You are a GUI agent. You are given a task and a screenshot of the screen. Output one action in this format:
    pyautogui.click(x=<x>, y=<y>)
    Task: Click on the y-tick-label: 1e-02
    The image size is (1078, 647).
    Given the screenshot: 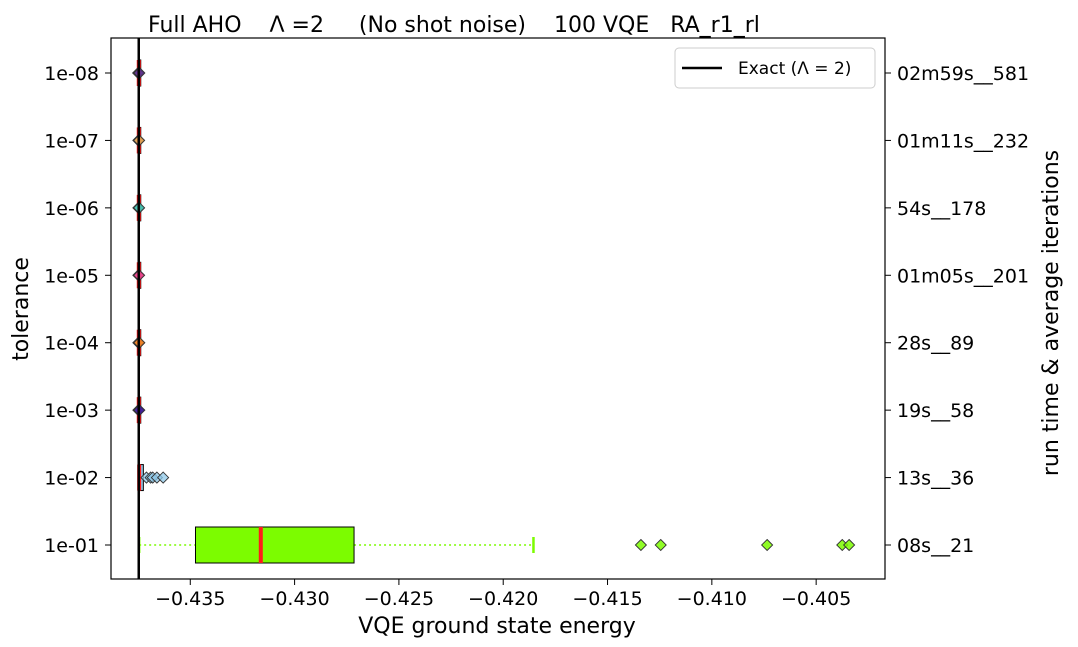 What is the action you would take?
    pyautogui.click(x=71, y=479)
    